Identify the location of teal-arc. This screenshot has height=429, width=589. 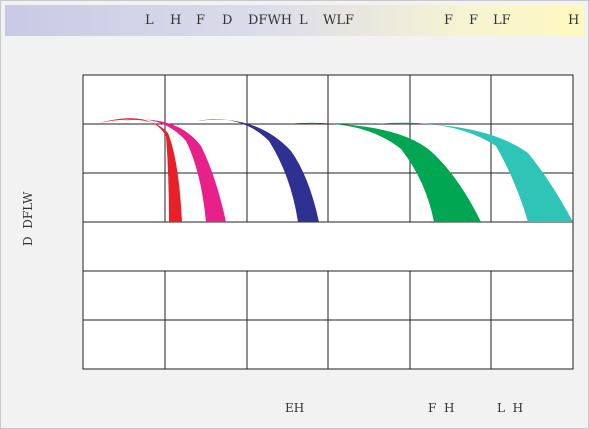
(474, 172).